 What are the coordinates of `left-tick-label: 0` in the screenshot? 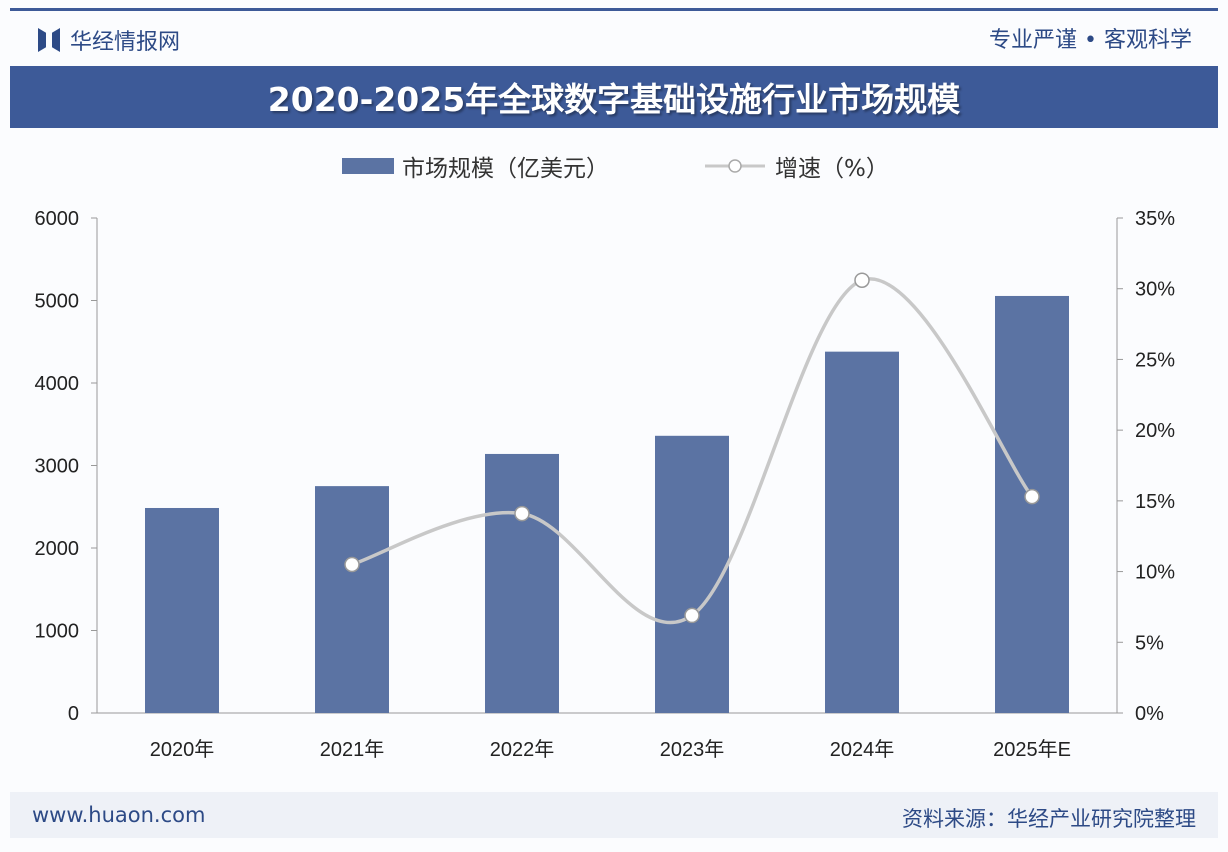 It's located at (73, 714).